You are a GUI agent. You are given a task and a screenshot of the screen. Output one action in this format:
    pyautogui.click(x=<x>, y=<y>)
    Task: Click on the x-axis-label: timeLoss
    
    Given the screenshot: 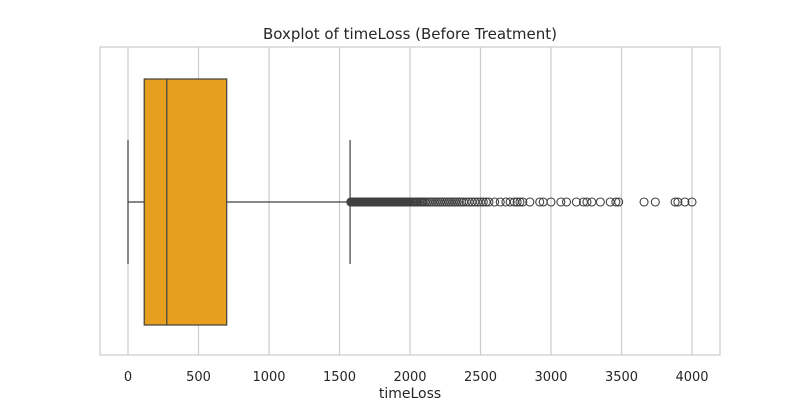 What is the action you would take?
    pyautogui.click(x=410, y=393)
    